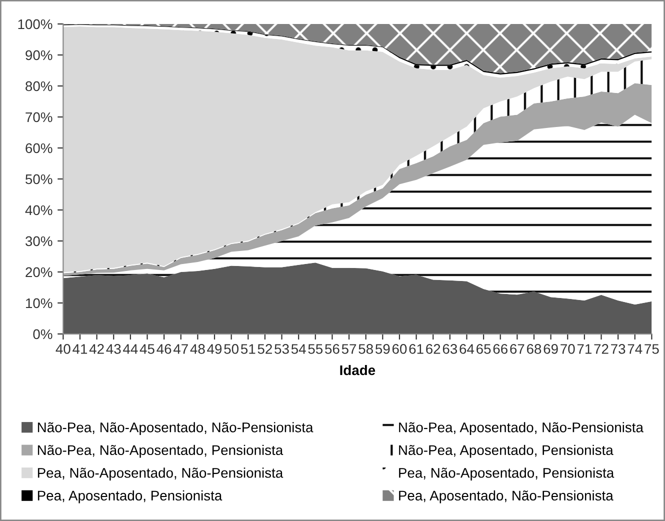  I want to click on x-tick-label: 45, so click(147, 349).